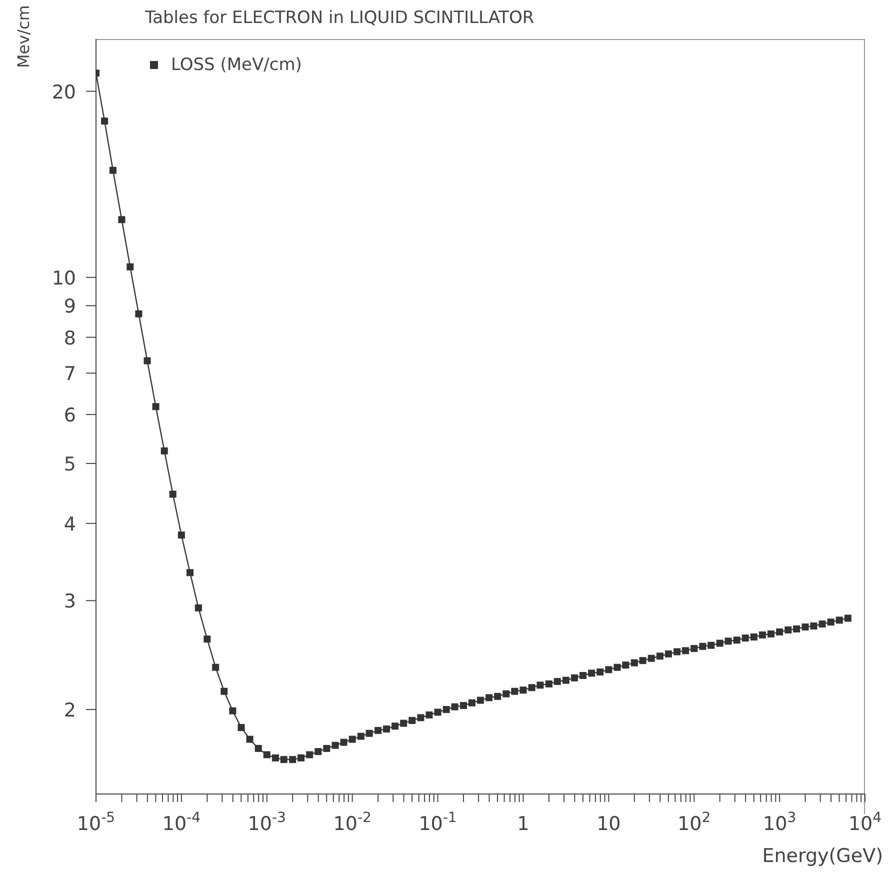 The image size is (889, 875). What do you see at coordinates (523, 824) in the screenshot?
I see `x-tick-label: 1` at bounding box center [523, 824].